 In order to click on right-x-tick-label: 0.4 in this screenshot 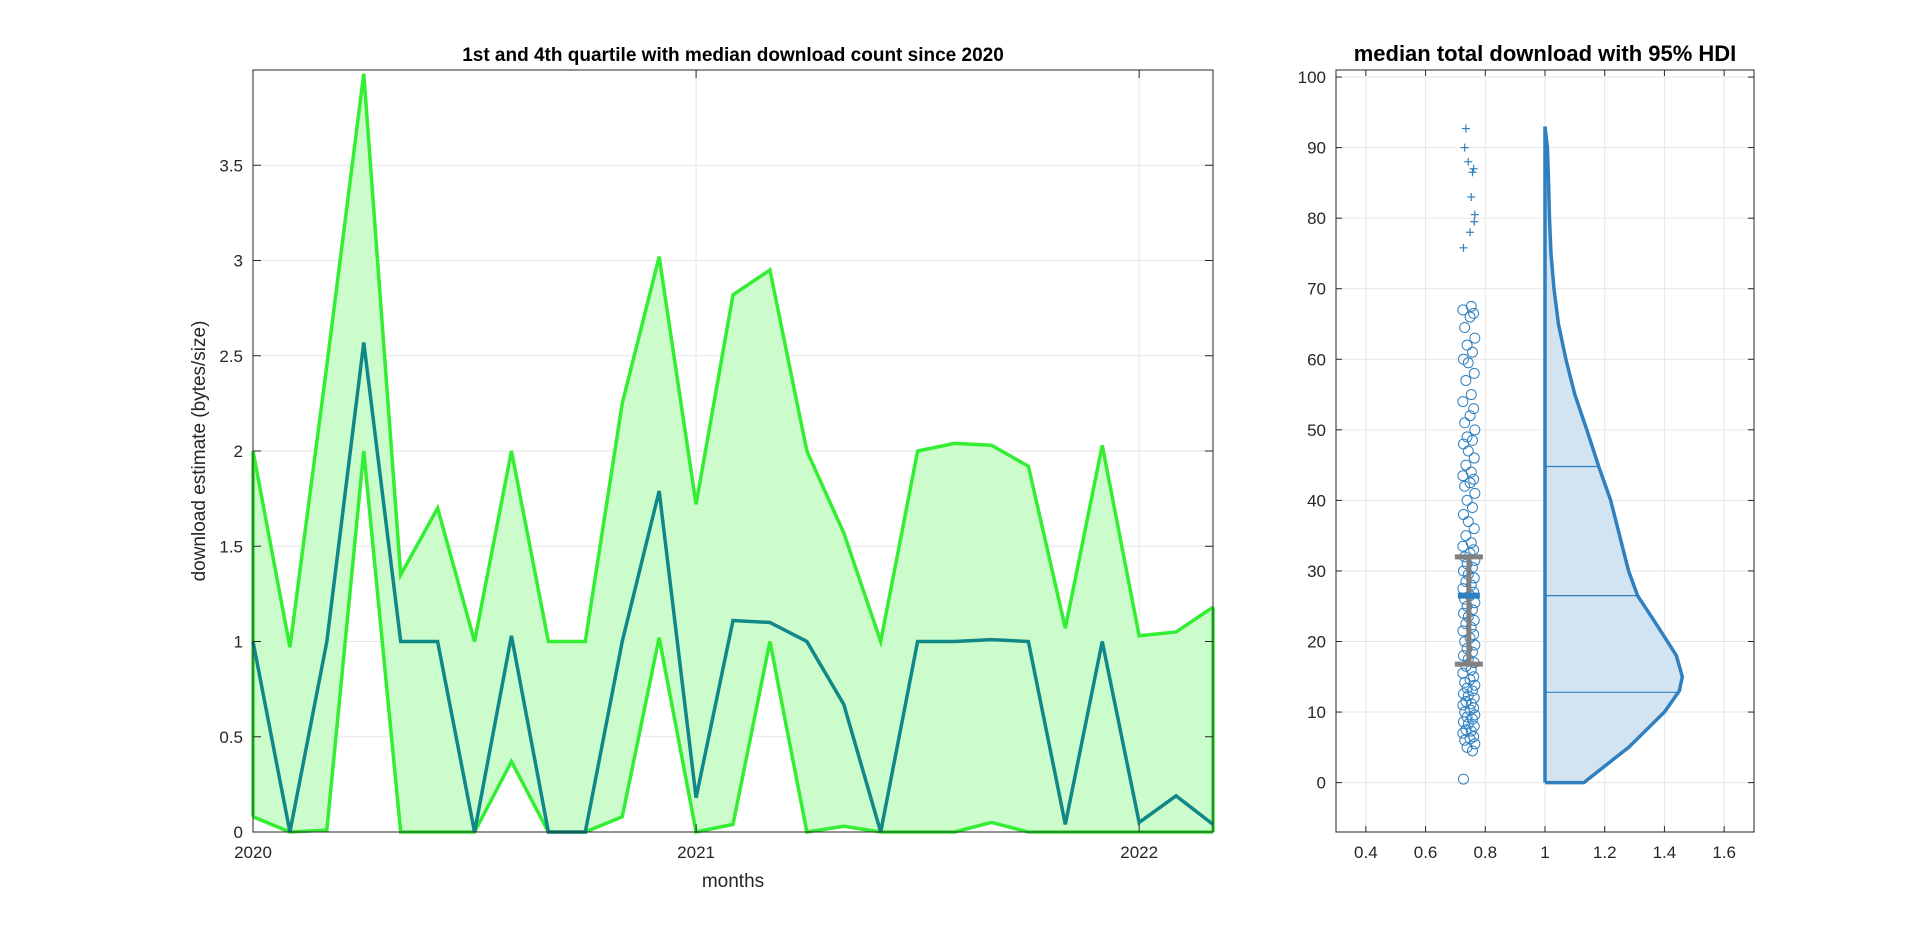, I will do `click(1366, 852)`.